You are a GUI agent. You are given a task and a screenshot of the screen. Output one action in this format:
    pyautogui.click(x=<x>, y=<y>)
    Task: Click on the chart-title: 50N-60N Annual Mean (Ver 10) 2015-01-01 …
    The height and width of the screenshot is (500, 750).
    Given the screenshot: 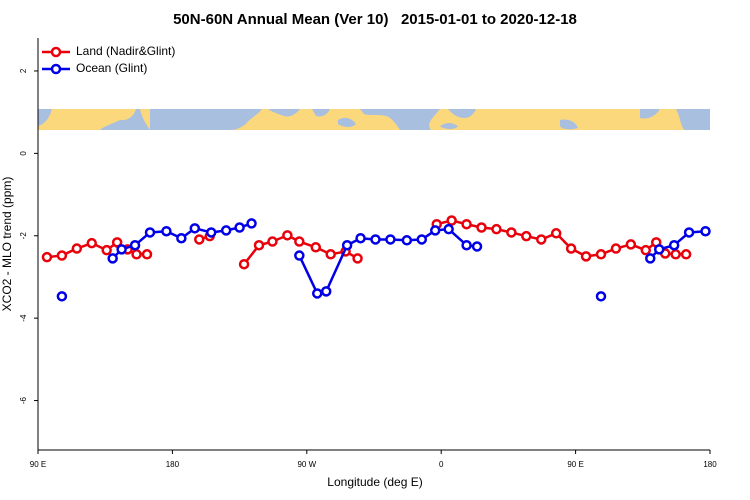 What is the action you would take?
    pyautogui.click(x=375, y=19)
    